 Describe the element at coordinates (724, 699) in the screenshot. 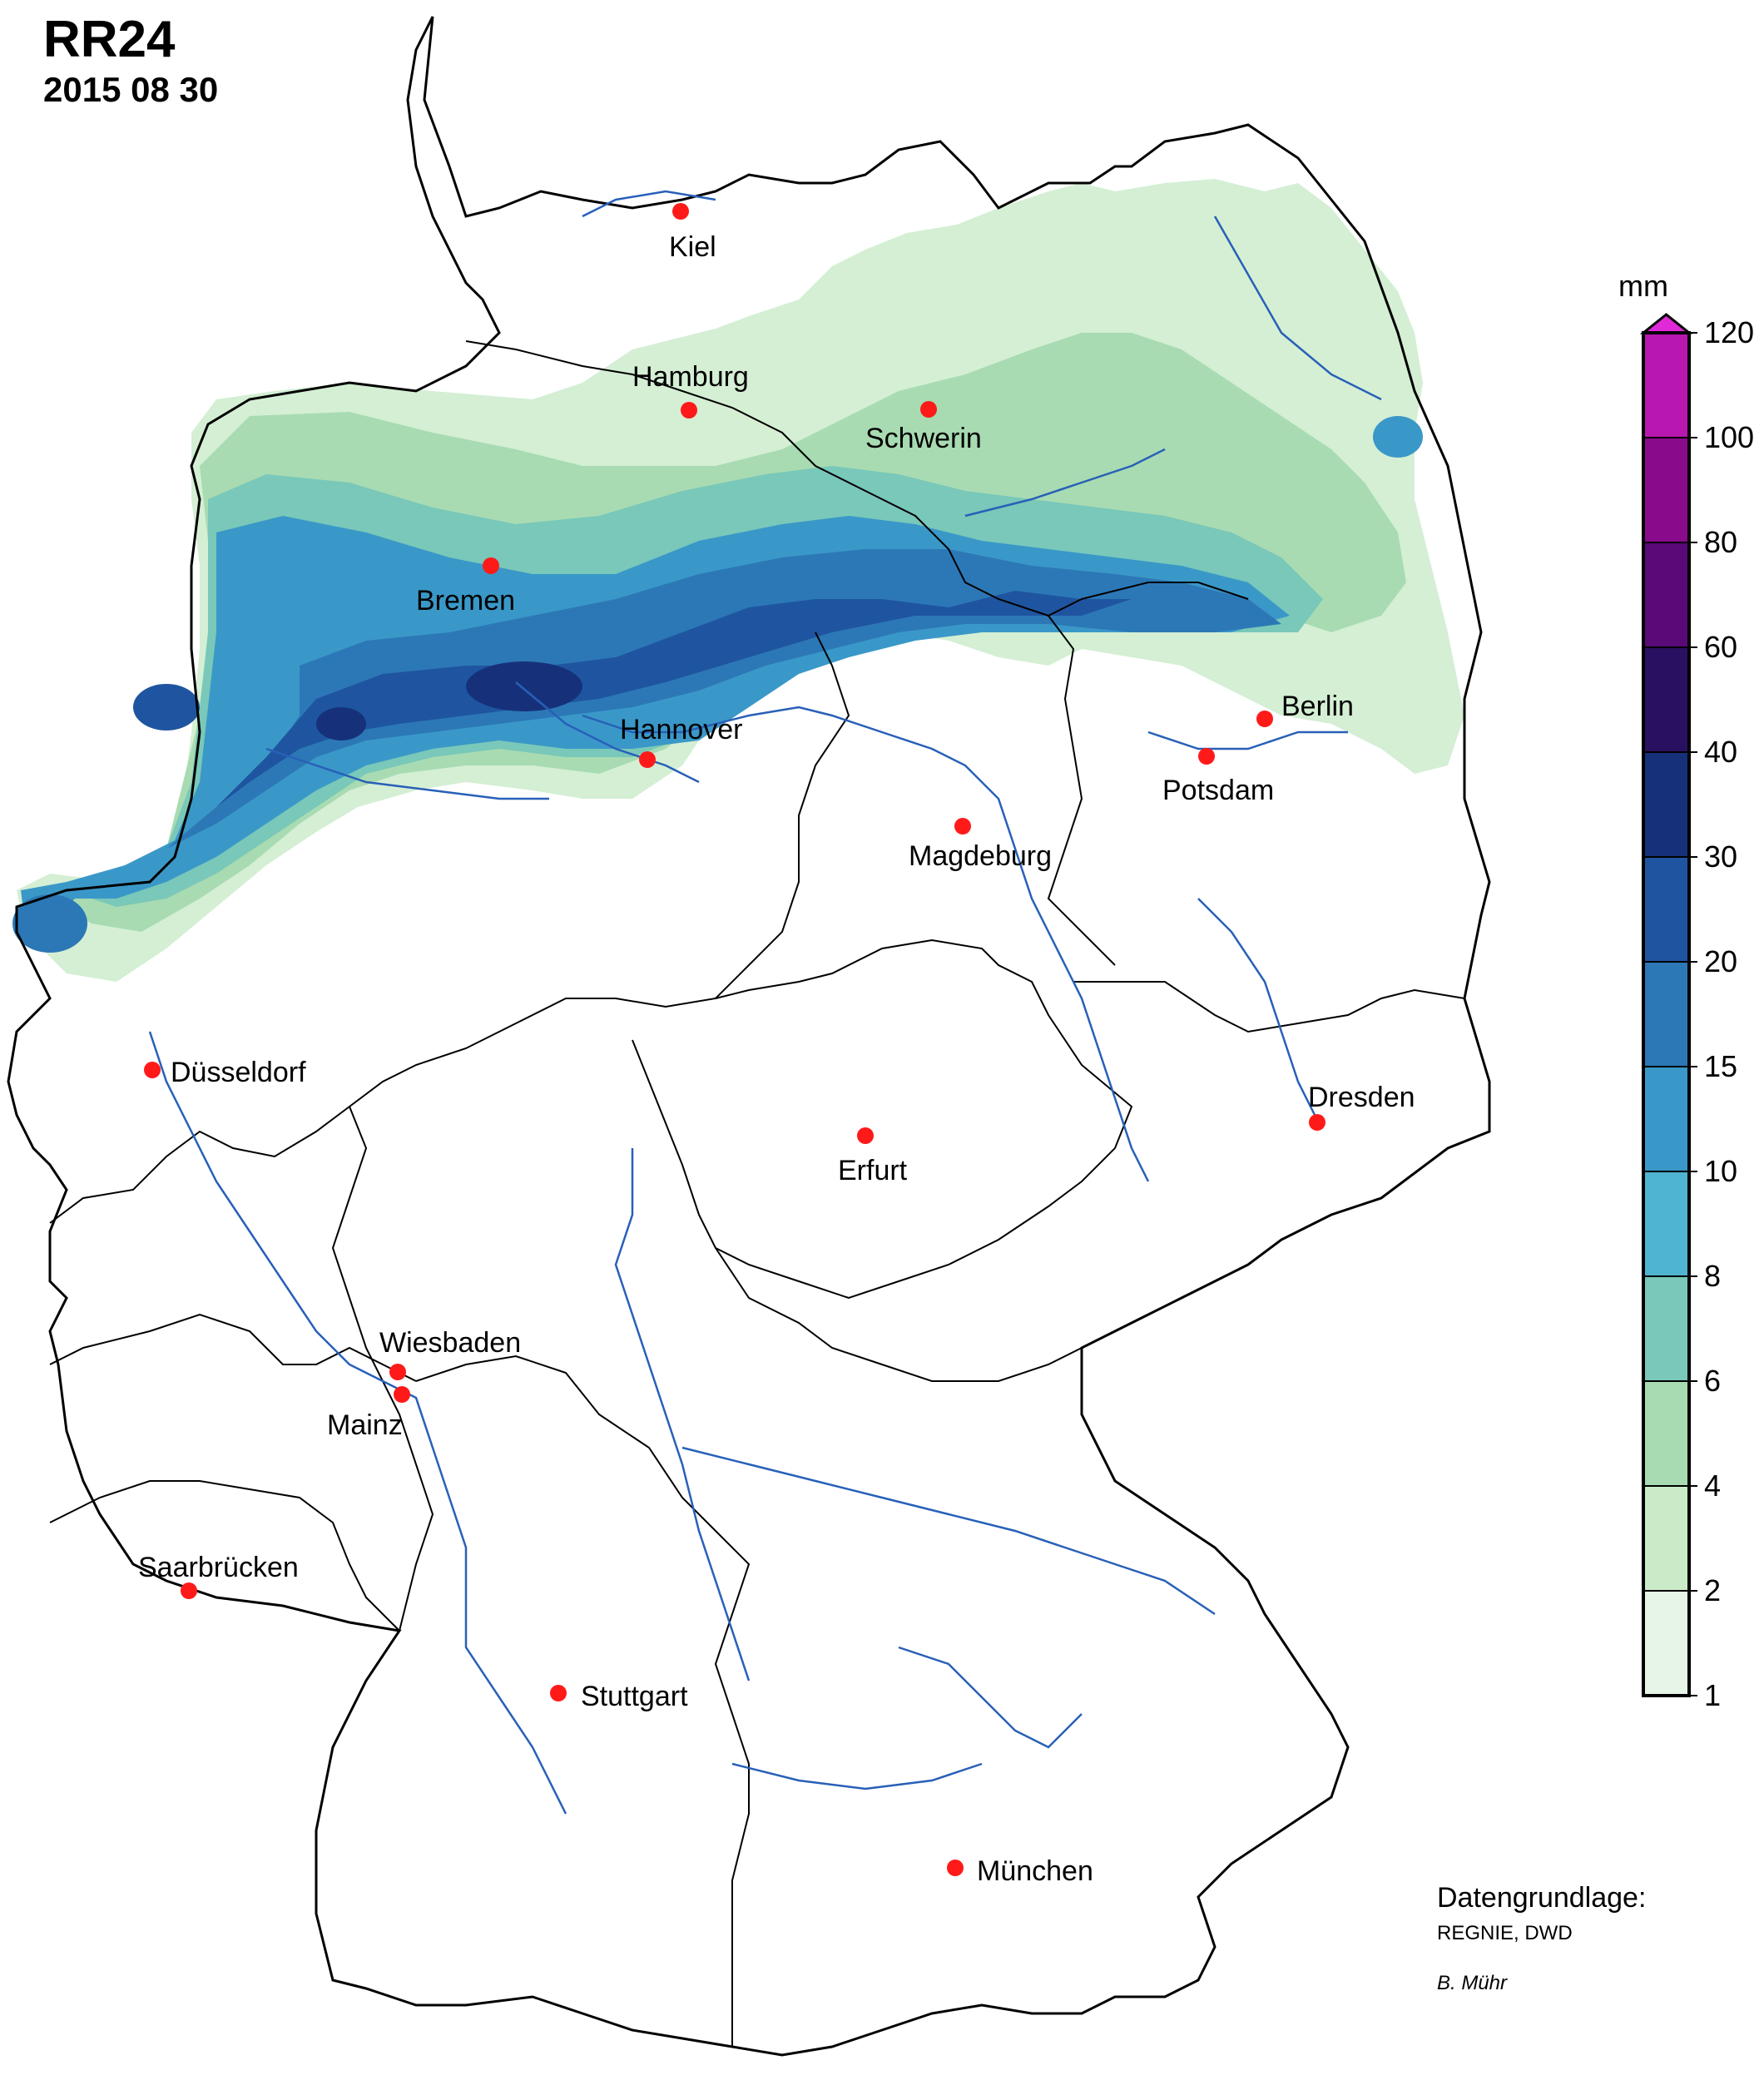

I see `precip-band-dark` at that location.